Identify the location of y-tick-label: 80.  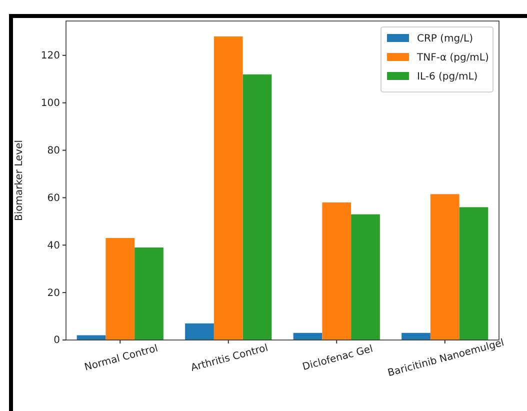
(53, 150).